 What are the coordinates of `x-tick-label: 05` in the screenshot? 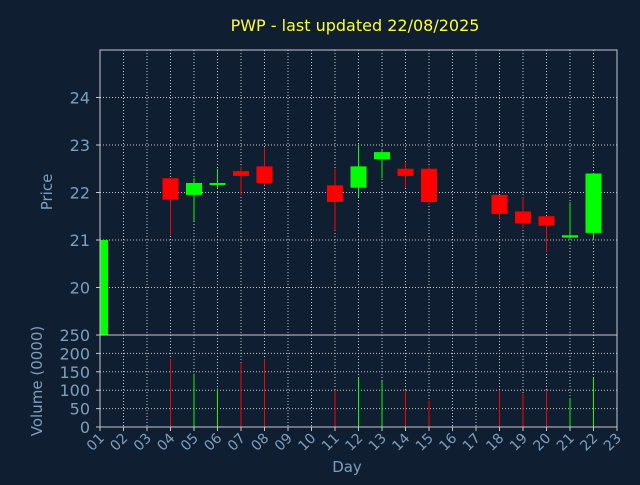 It's located at (190, 443).